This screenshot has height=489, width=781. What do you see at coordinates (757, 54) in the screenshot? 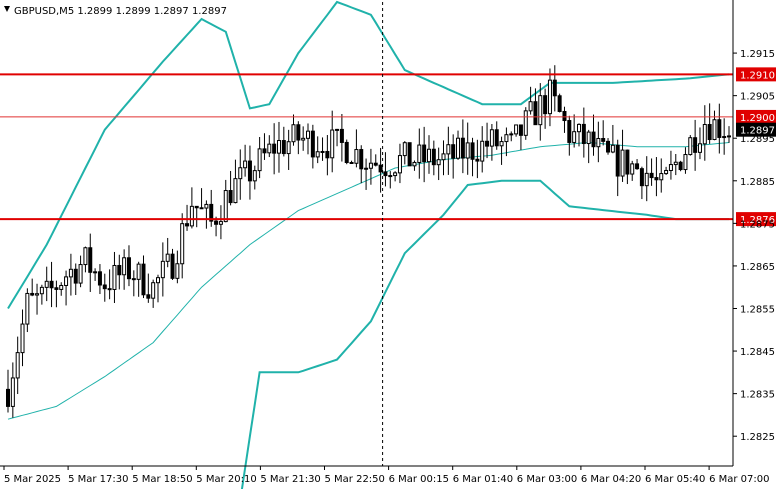
I see `price-tick-label: 1.2915` at bounding box center [757, 54].